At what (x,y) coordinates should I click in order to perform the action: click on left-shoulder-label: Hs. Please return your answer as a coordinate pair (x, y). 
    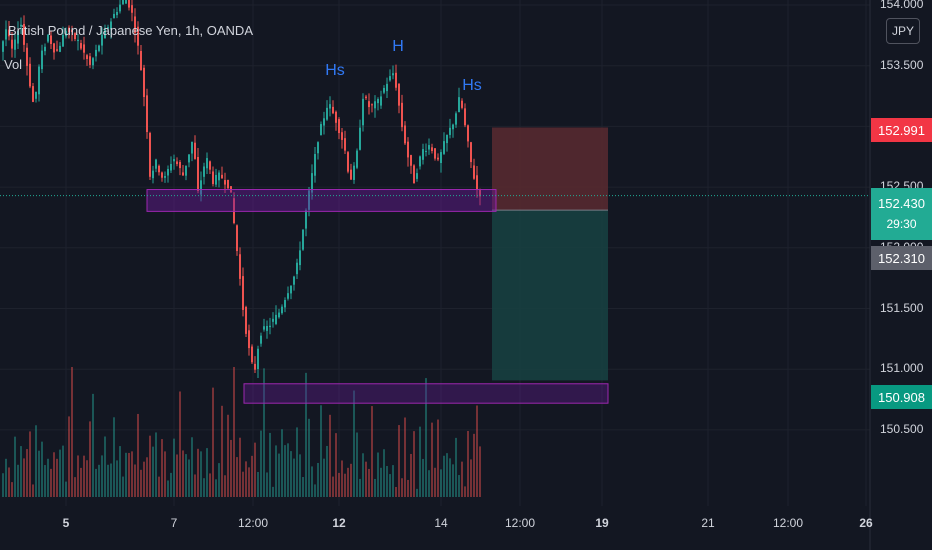
    Looking at the image, I should click on (335, 70).